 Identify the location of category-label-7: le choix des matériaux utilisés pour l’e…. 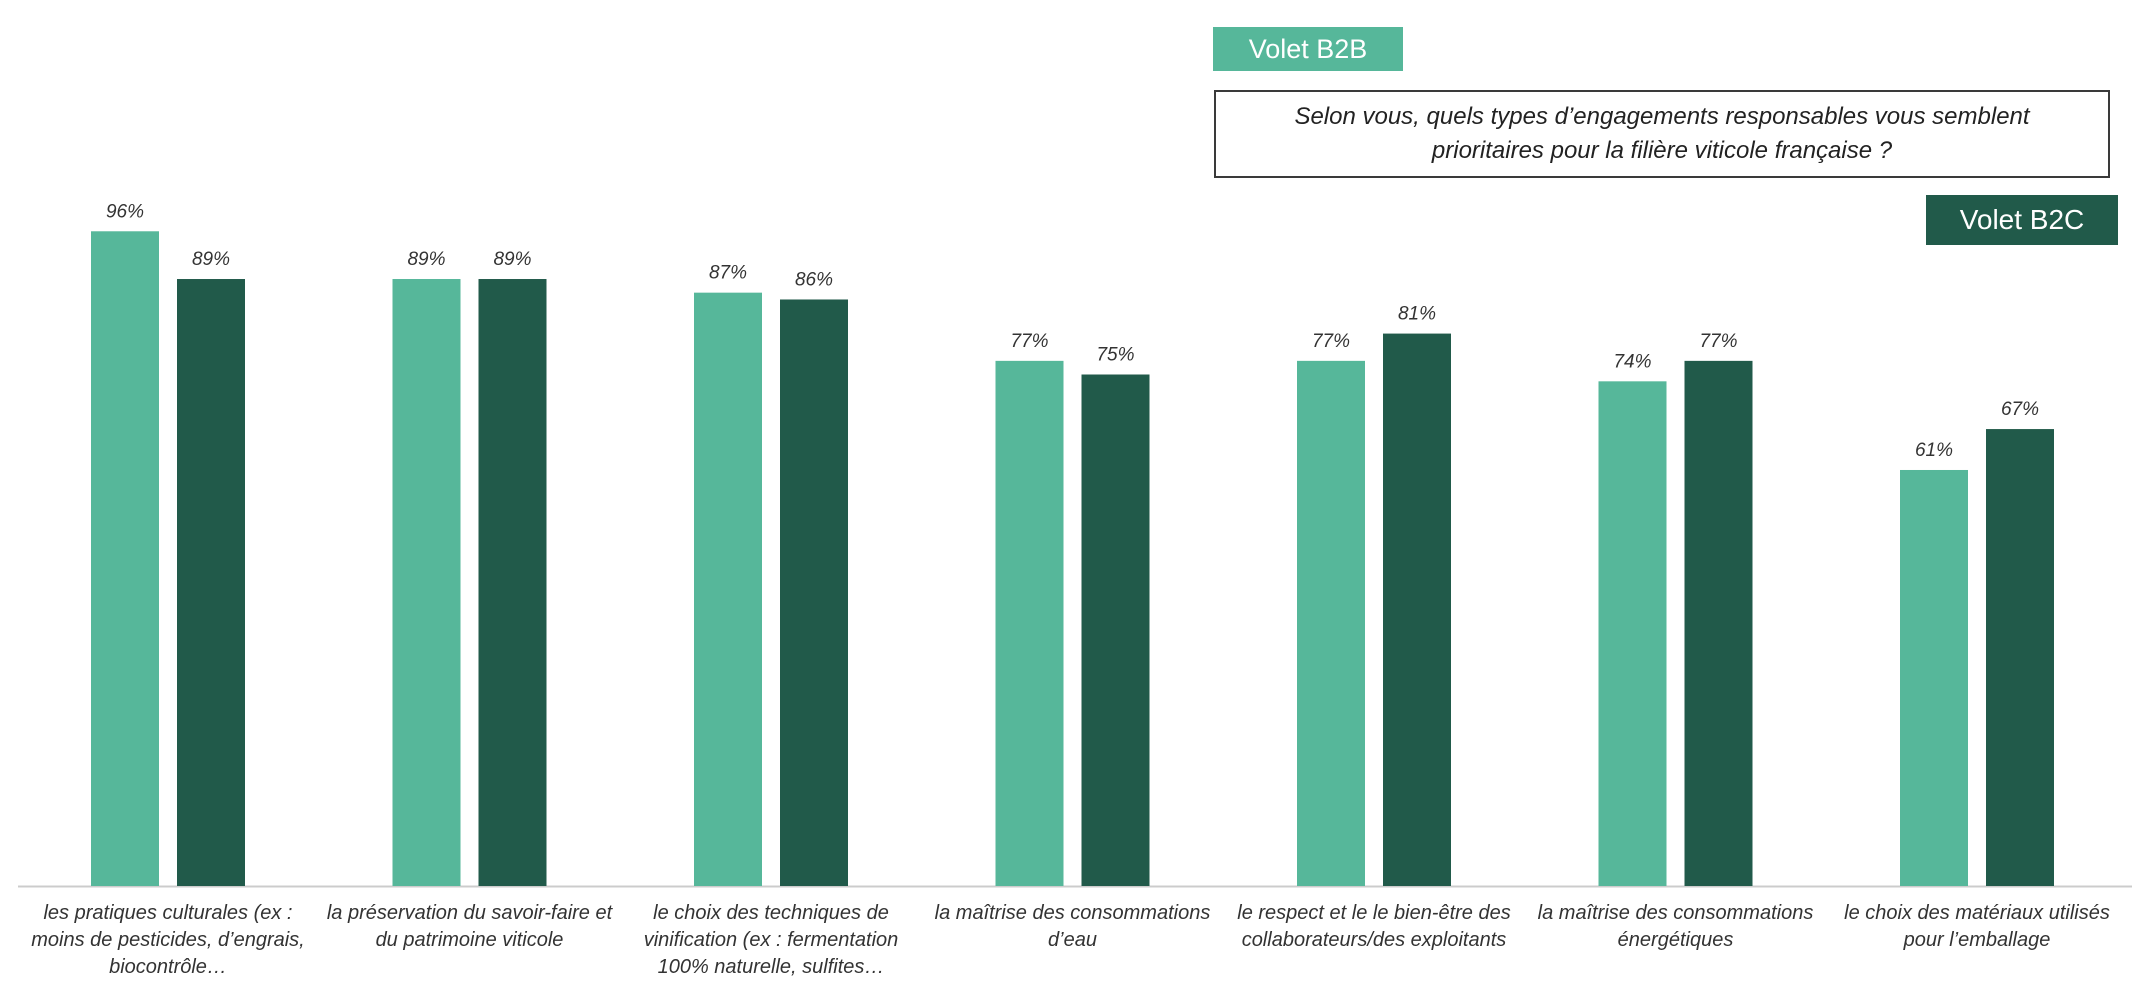
(1977, 926).